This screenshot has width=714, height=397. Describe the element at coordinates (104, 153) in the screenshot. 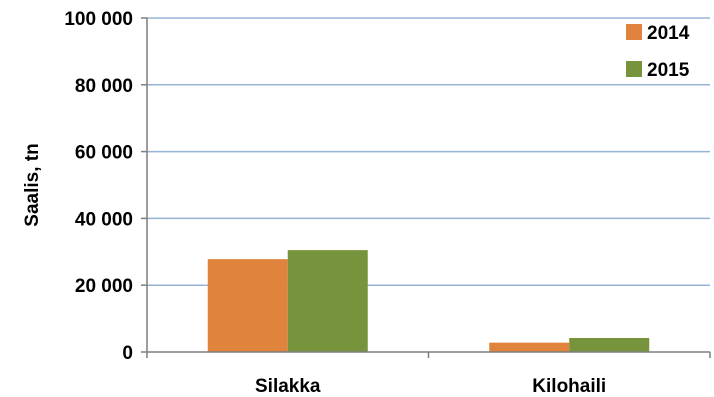

I see `y-tick-label-3: 60 000` at that location.